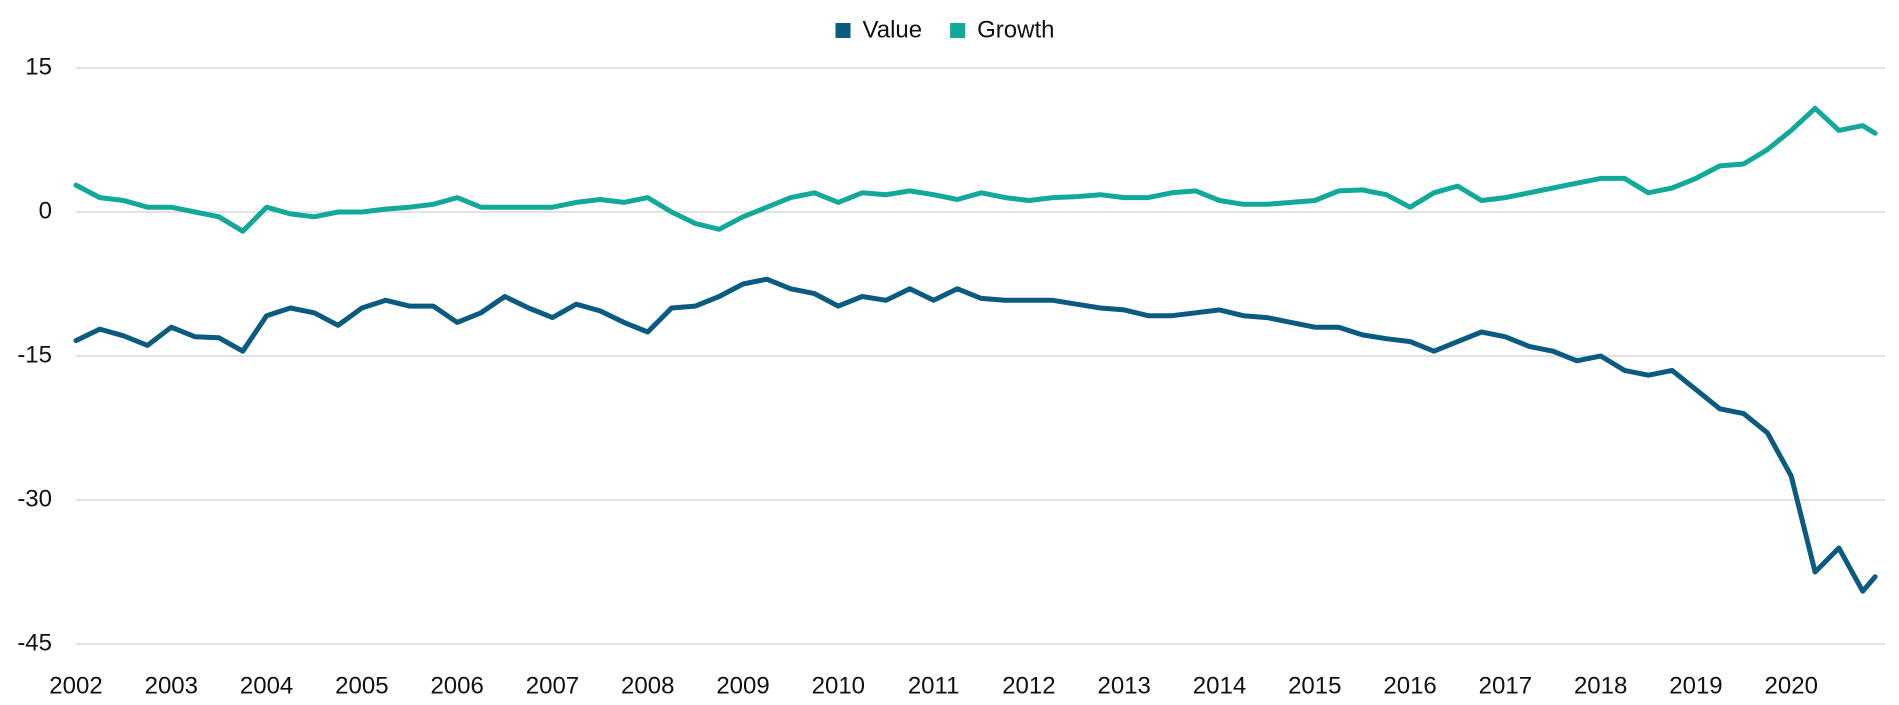 Image resolution: width=1899 pixels, height=705 pixels. I want to click on x-tick-label: 2013, so click(1124, 685).